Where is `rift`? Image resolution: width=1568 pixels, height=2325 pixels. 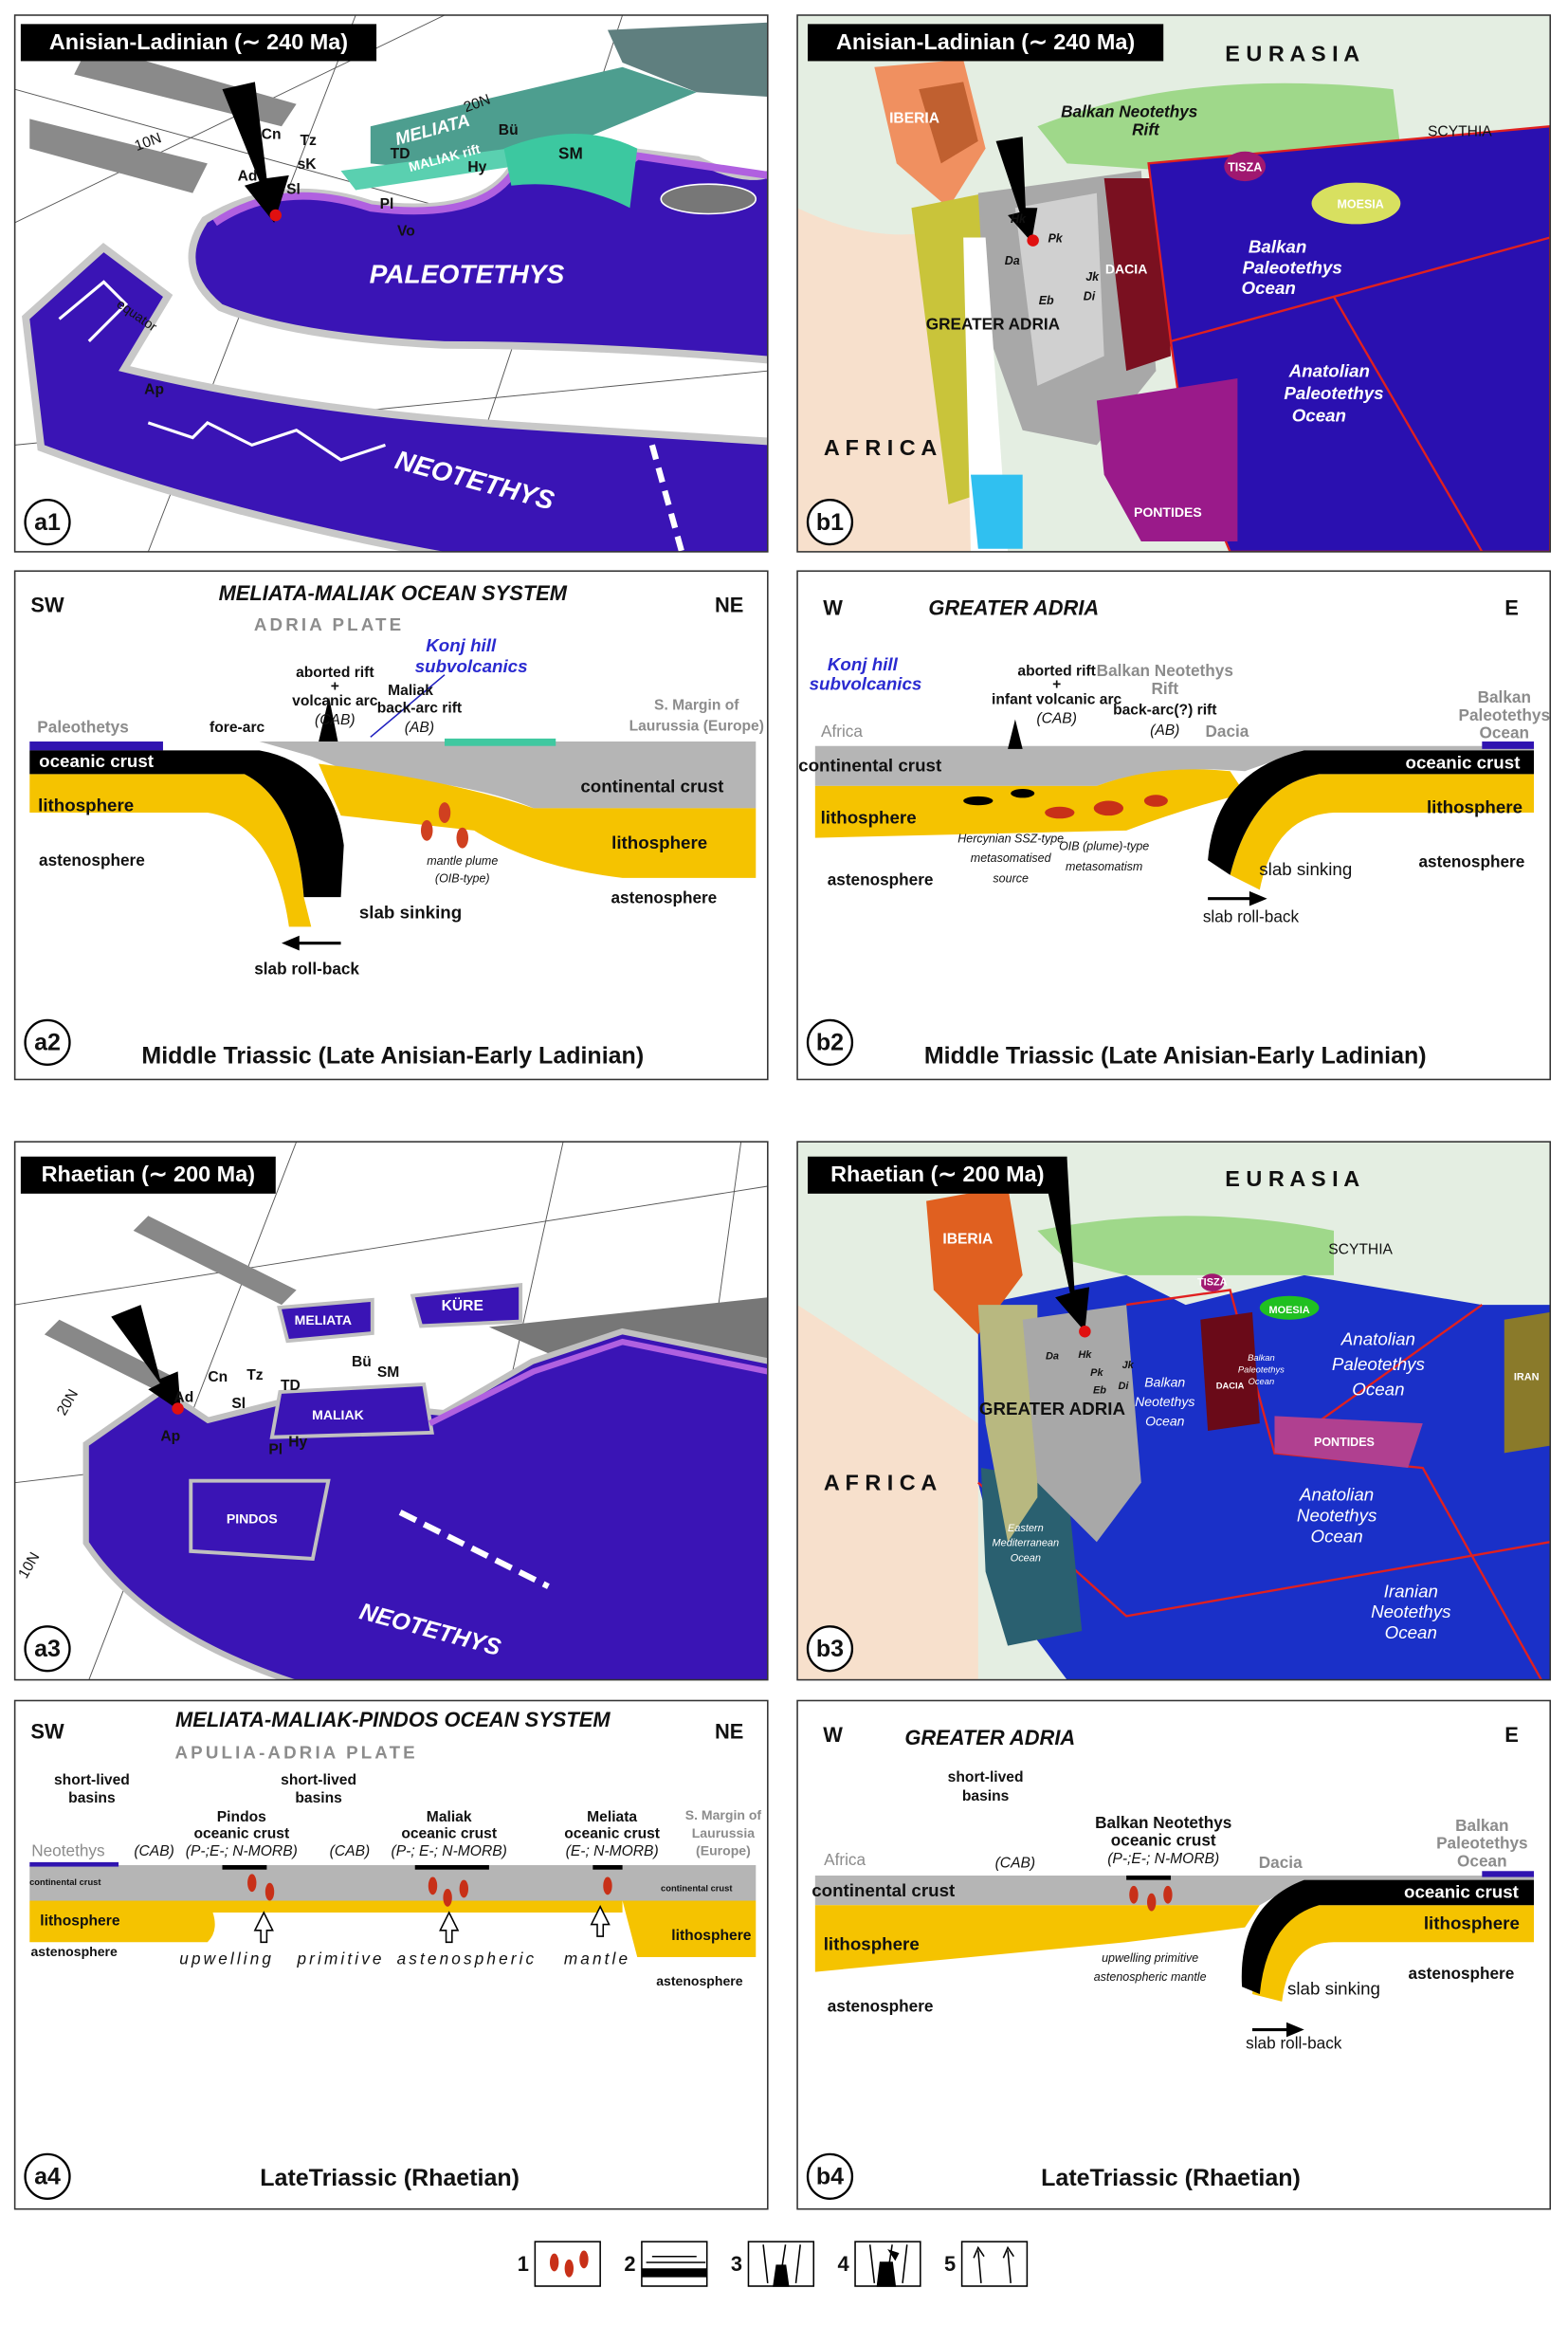
rift is located at coordinates (500, 742).